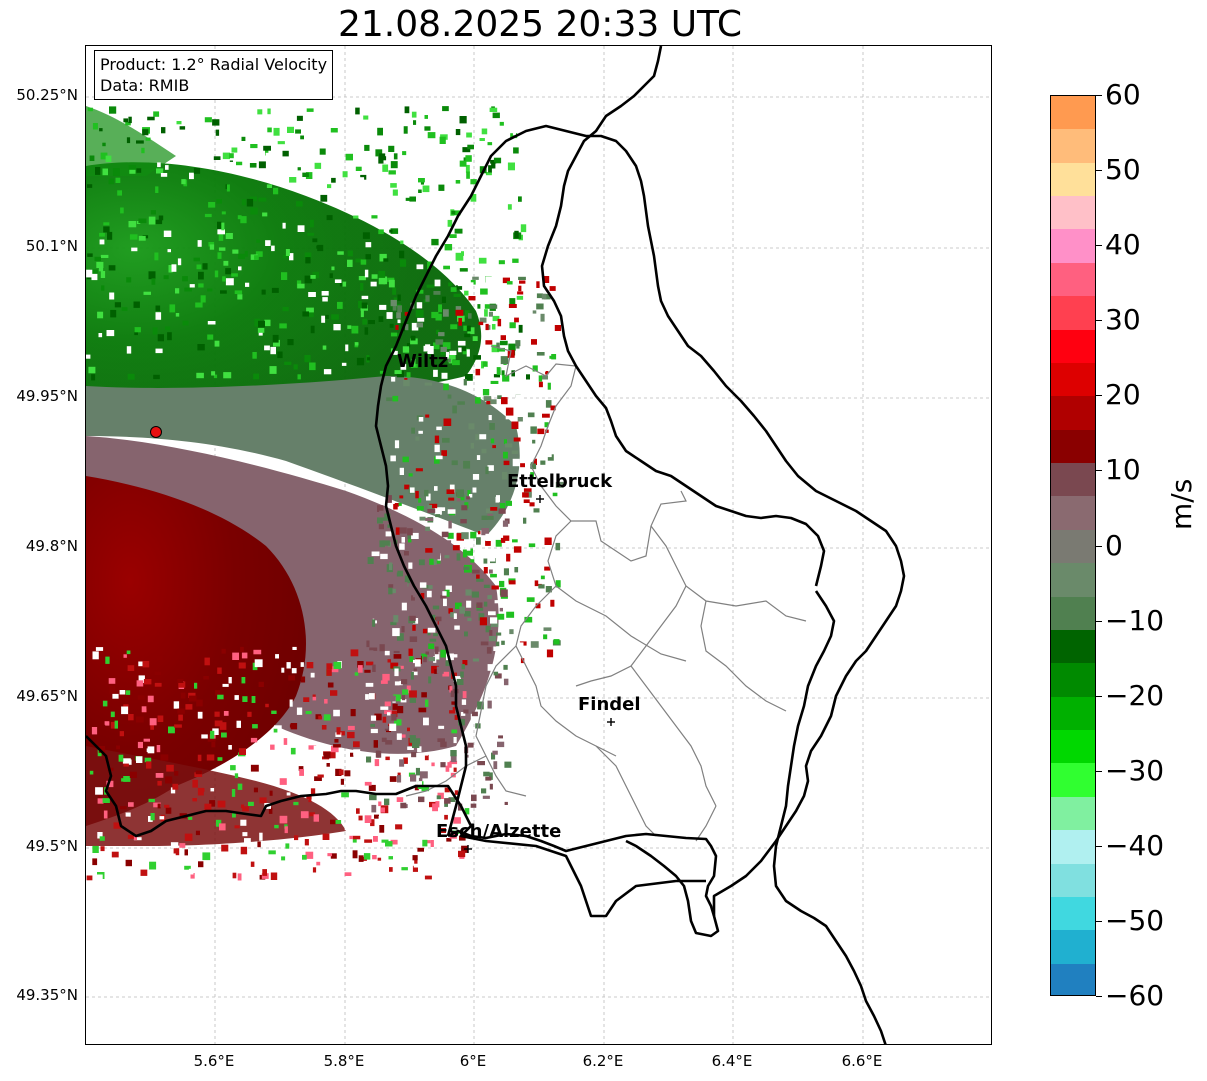 The image size is (1207, 1081). I want to click on colorbar-segment, so click(1073, 714).